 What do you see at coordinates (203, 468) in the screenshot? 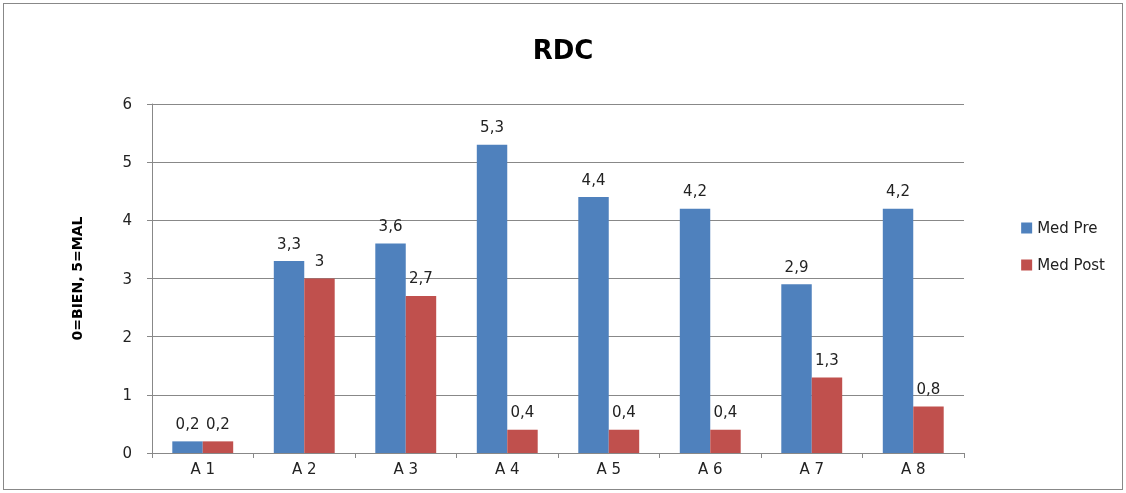
I see `x-tick-label: A 1` at bounding box center [203, 468].